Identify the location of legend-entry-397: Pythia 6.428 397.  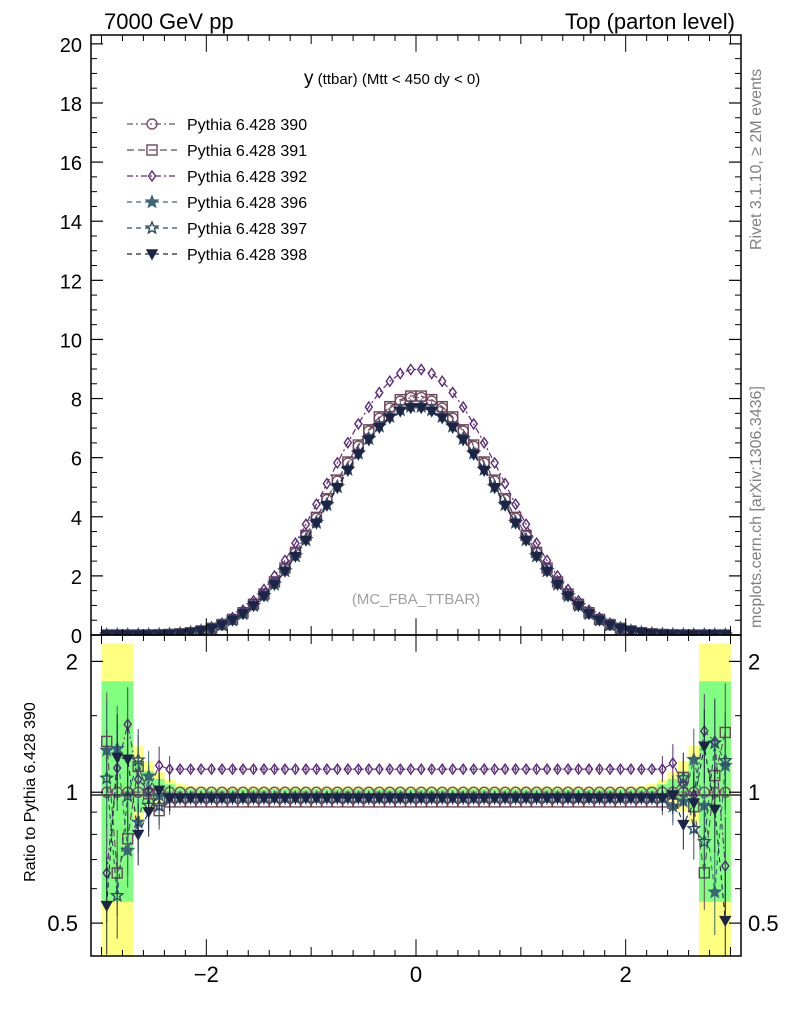
(217, 229).